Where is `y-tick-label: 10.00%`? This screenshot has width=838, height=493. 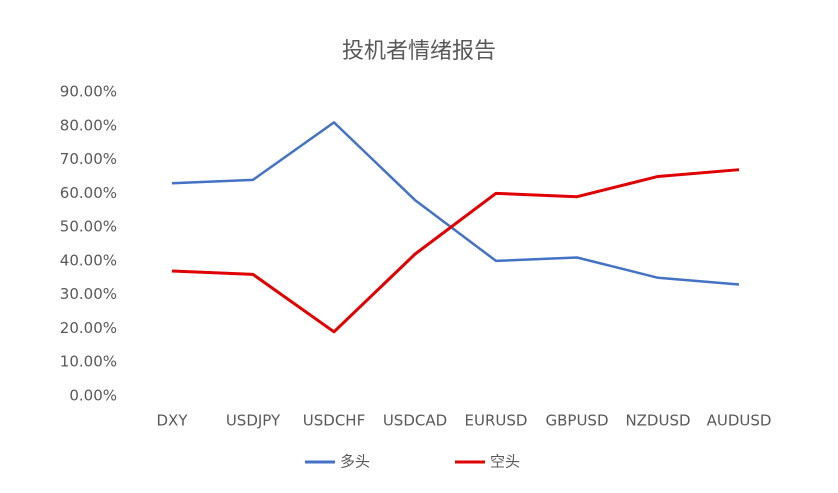
y-tick-label: 10.00% is located at coordinates (88, 362).